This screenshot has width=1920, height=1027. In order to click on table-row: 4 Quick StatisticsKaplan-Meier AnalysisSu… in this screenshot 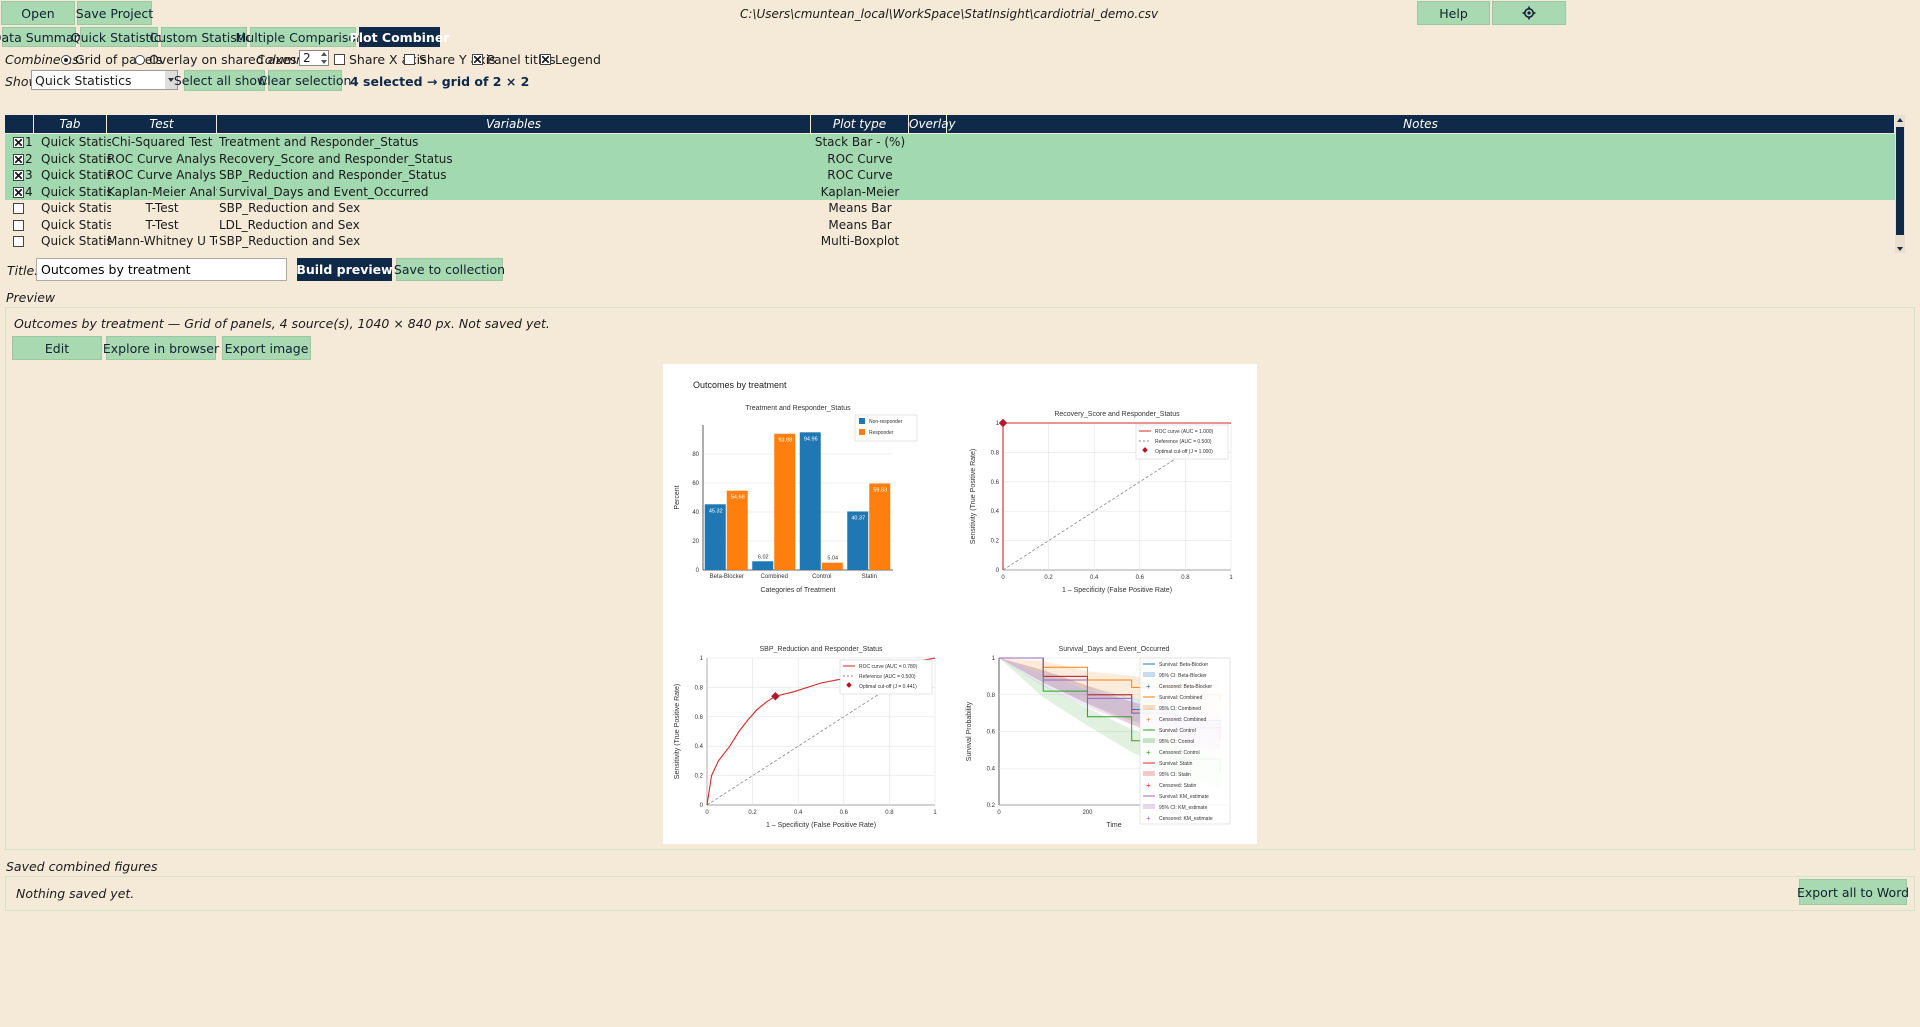, I will do `click(955, 191)`.